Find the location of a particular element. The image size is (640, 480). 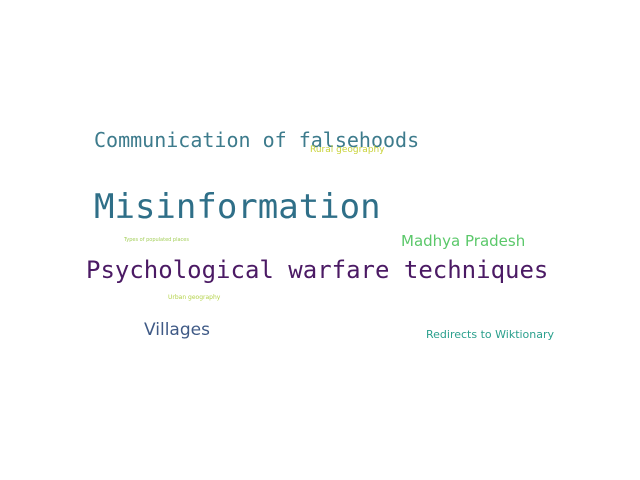

word-redirects-to-wiktionary: Redirects to Wiktionary is located at coordinates (490, 334).